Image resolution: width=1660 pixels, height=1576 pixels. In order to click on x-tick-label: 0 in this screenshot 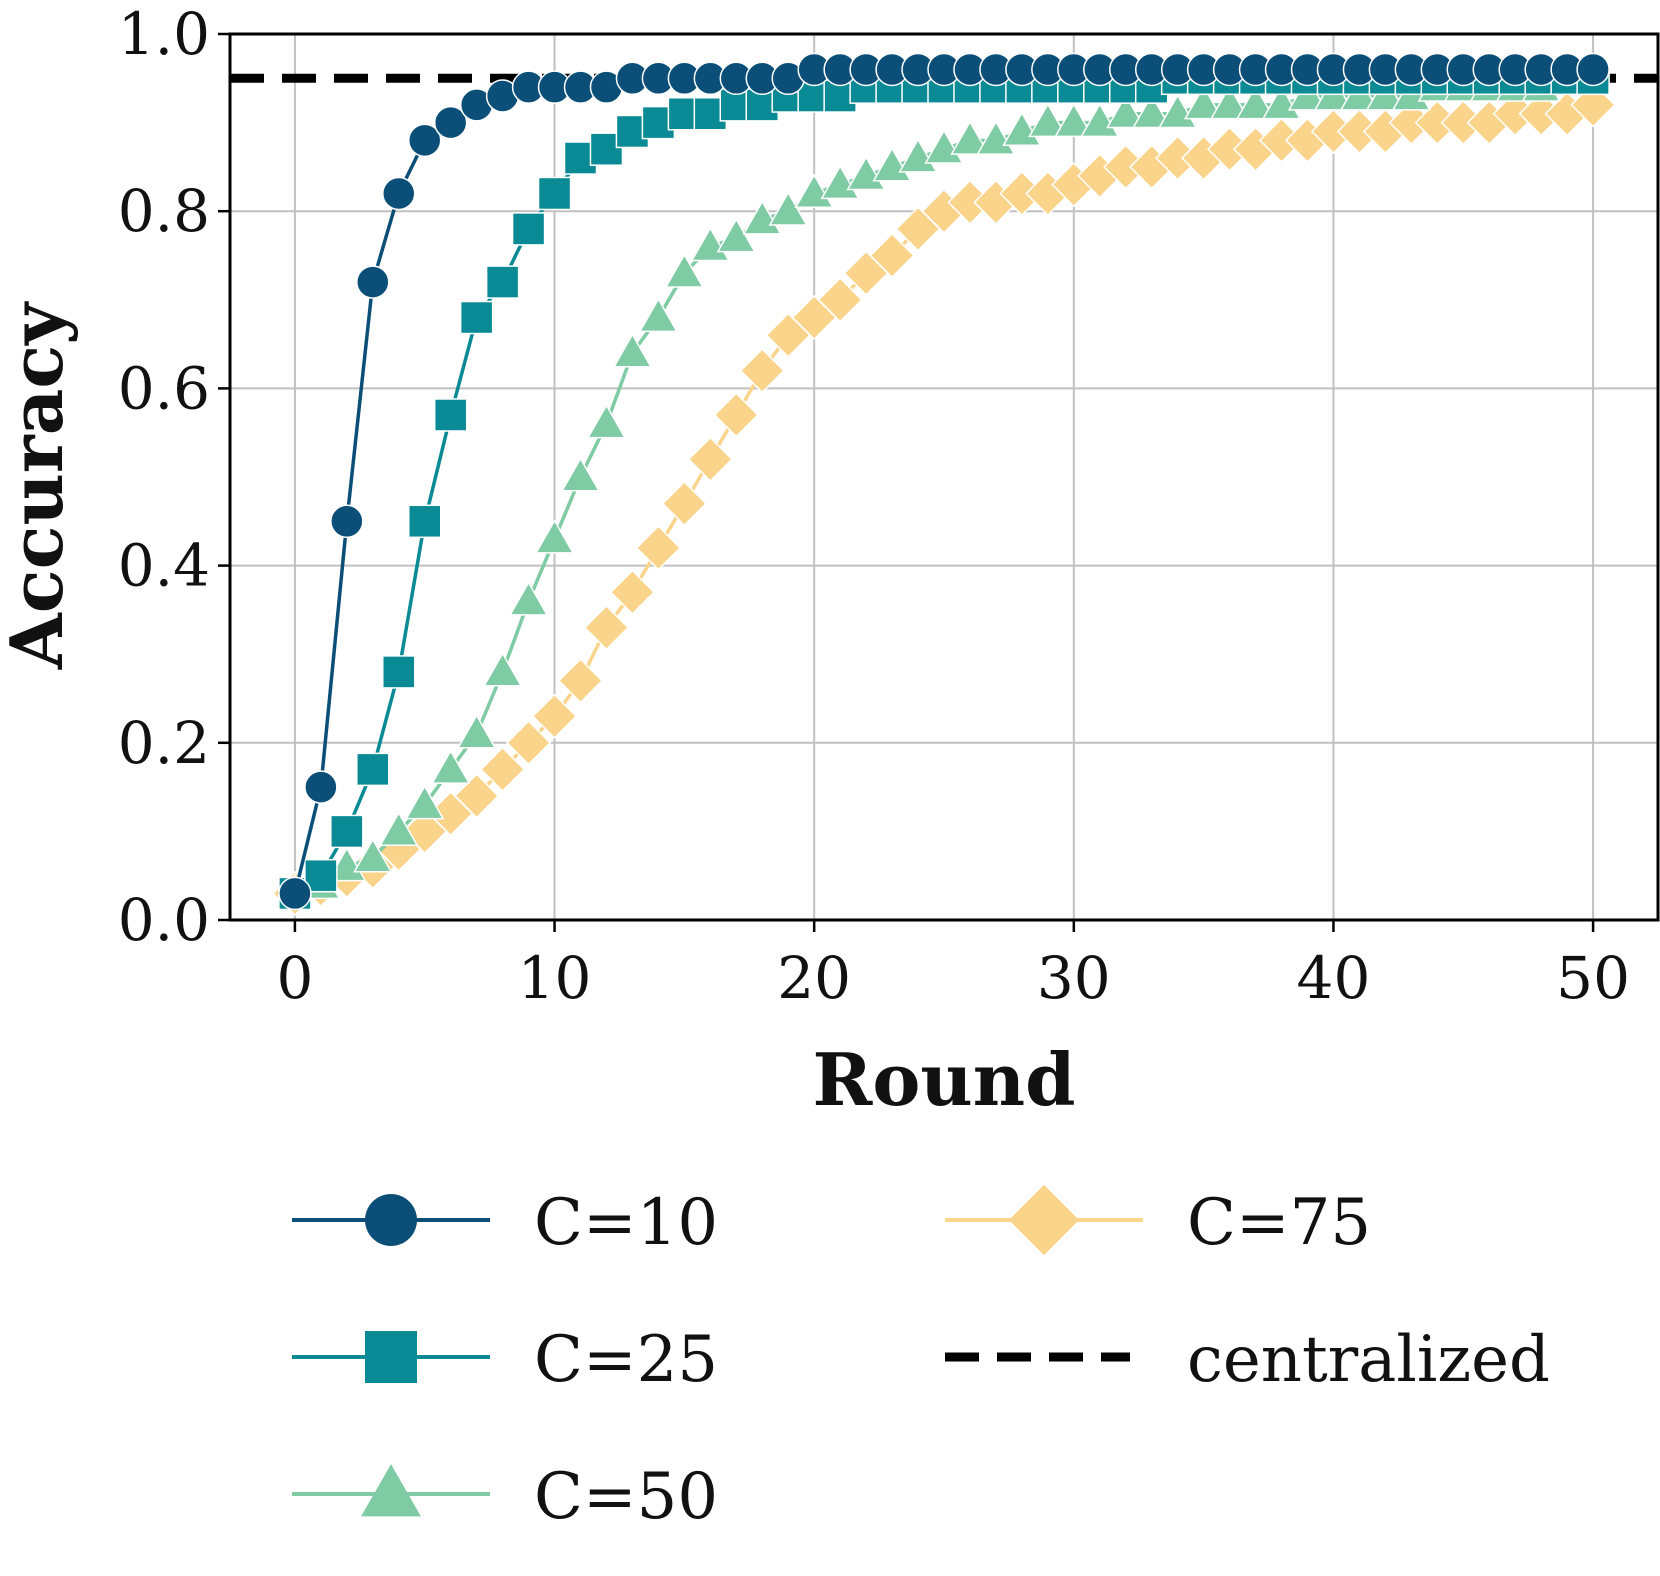, I will do `click(294, 978)`.